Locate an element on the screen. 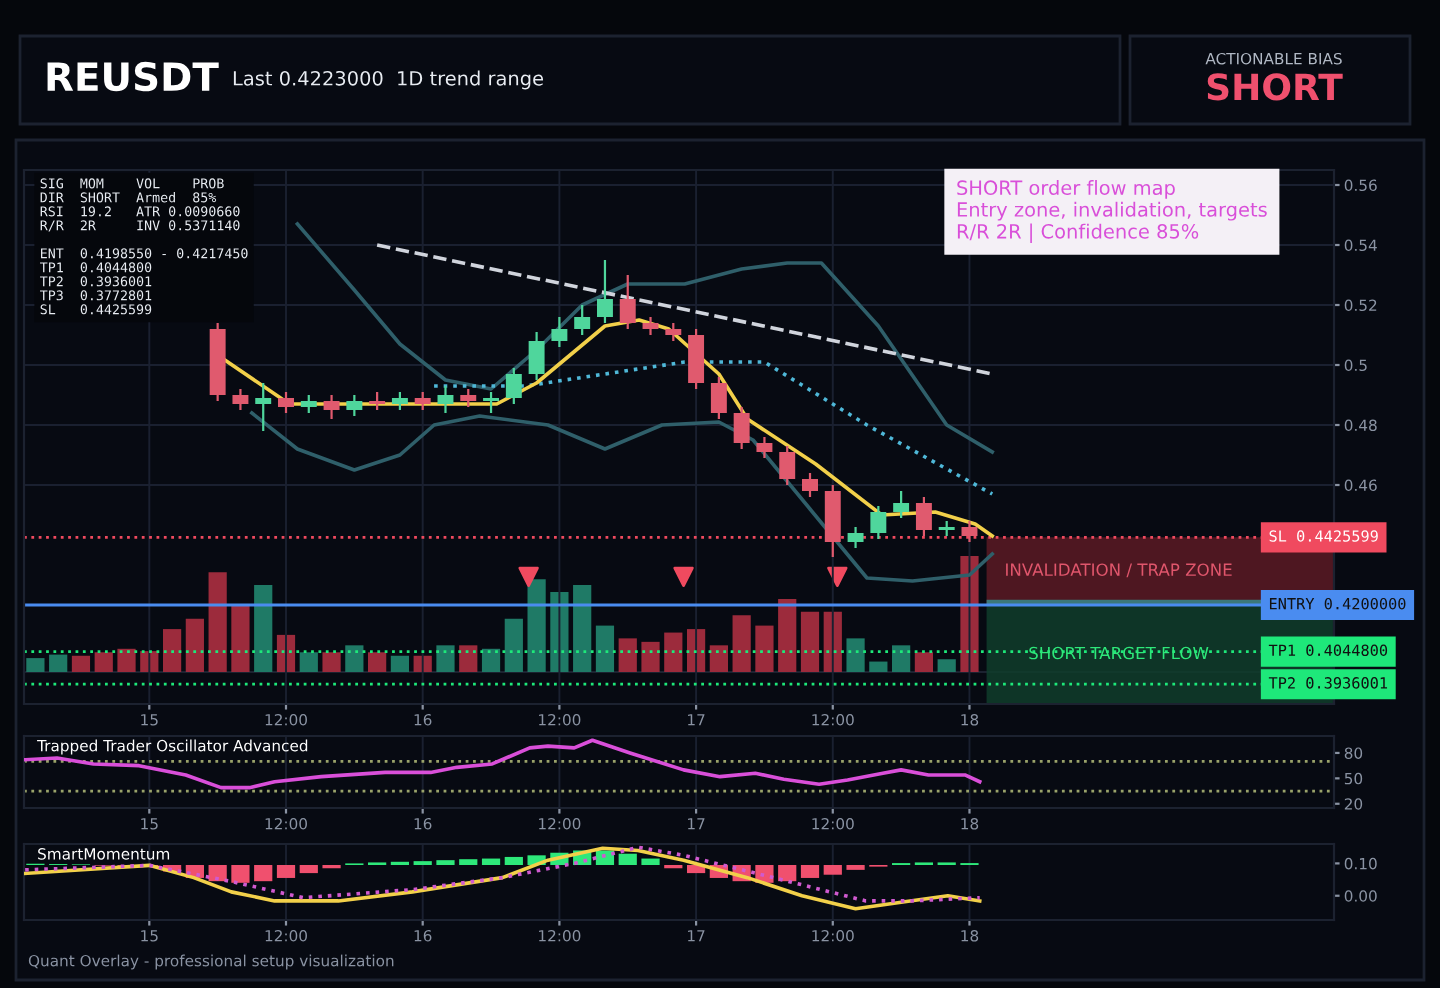 This screenshot has width=1440, height=988. text: Last 0.4223000 is located at coordinates (308, 78).